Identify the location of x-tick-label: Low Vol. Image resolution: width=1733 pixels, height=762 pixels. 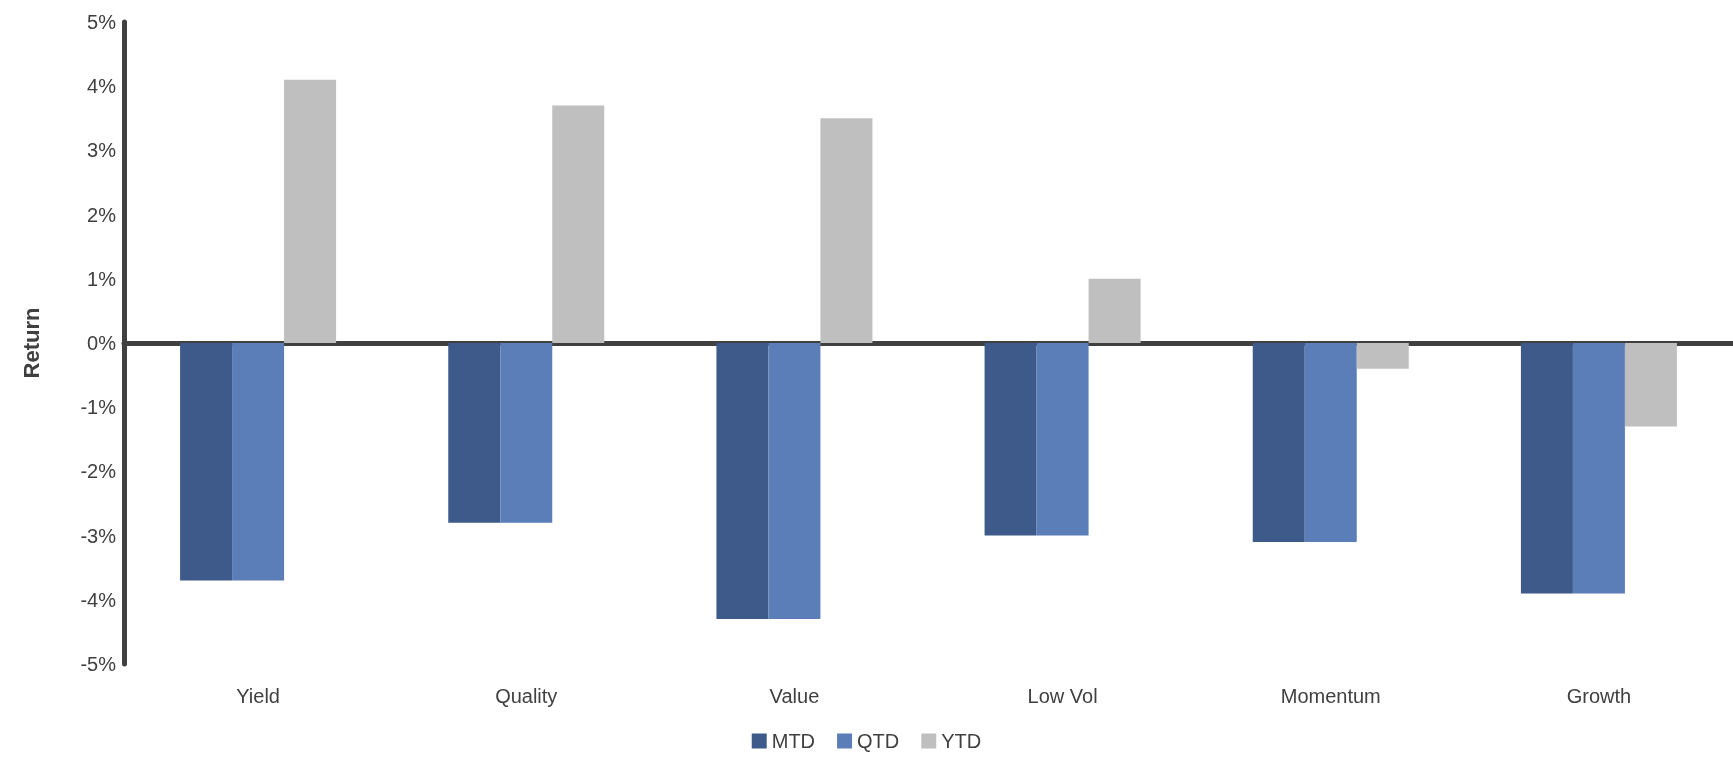
(1062, 696).